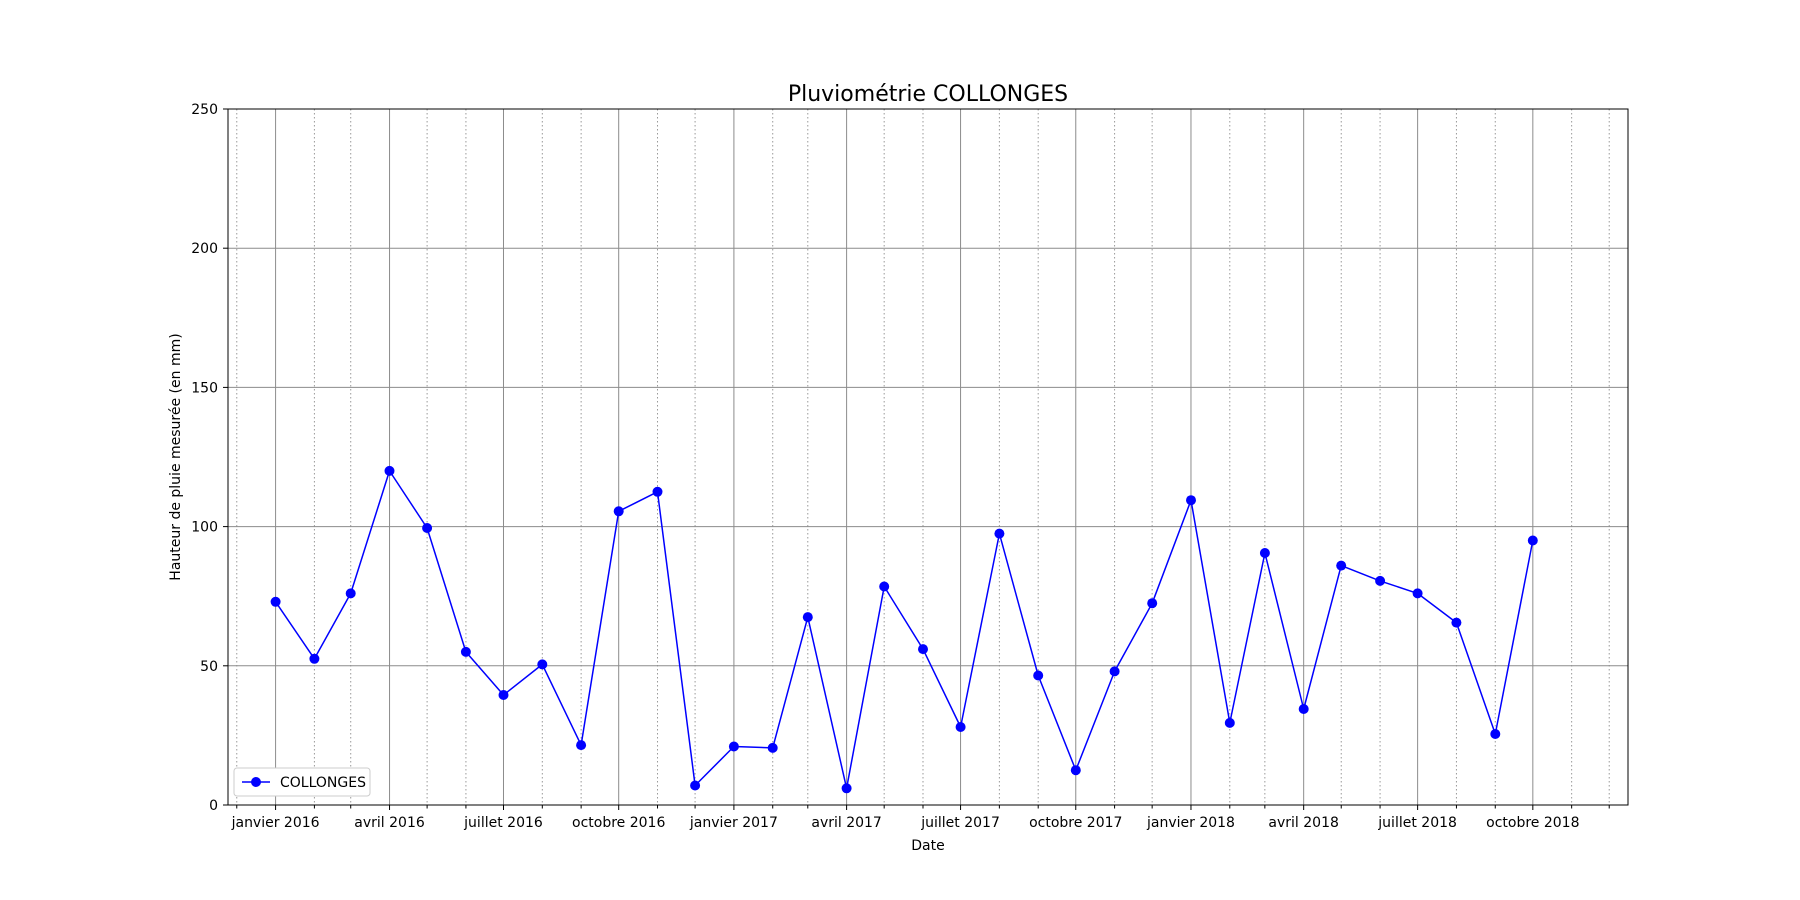 This screenshot has height=900, width=1800. I want to click on y-tick-label: 250, so click(204, 110).